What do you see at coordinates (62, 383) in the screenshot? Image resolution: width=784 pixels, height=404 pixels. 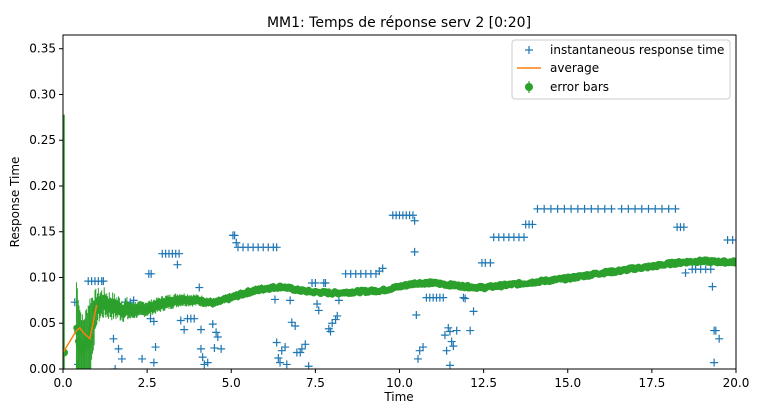 I see `x-tick-label: 0.0` at bounding box center [62, 383].